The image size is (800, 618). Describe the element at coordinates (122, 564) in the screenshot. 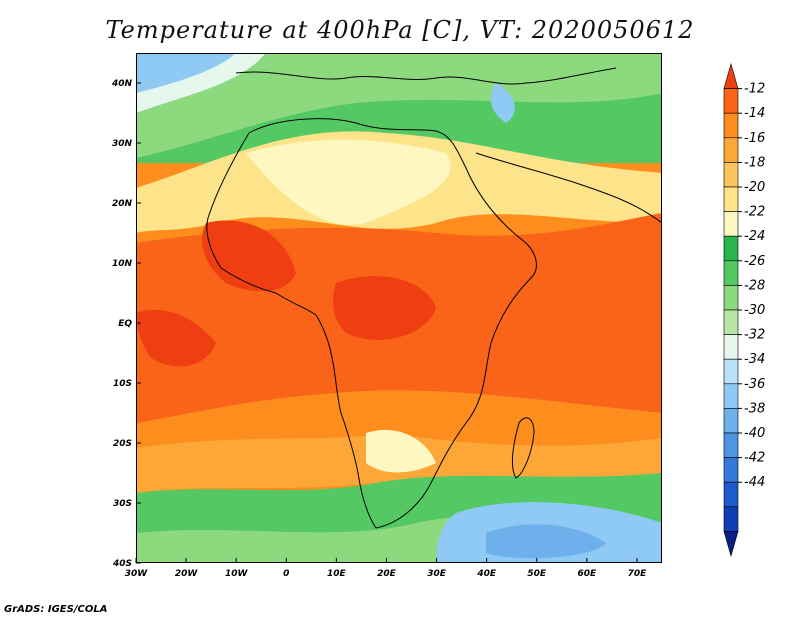

I see `lat-tick-label: 40S` at that location.